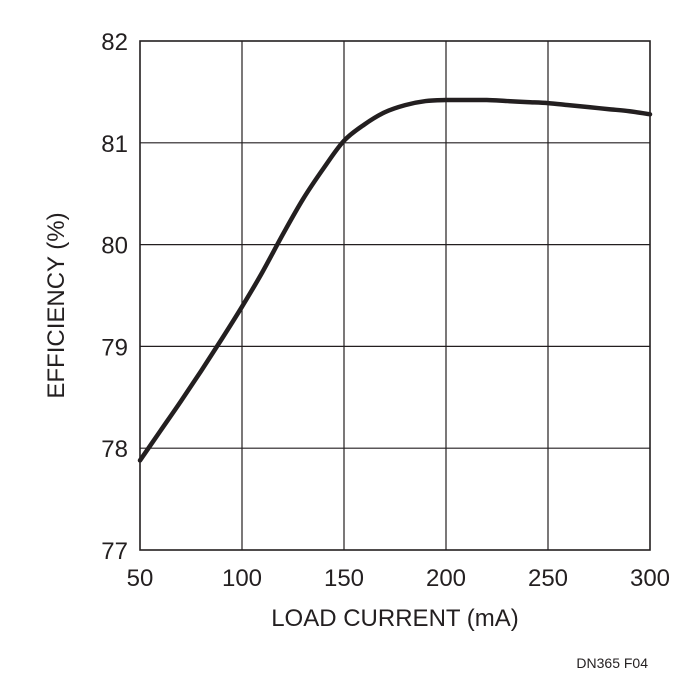 The width and height of the screenshot is (691, 685). Describe the element at coordinates (612, 663) in the screenshot. I see `figure-id: DN365 F04` at that location.